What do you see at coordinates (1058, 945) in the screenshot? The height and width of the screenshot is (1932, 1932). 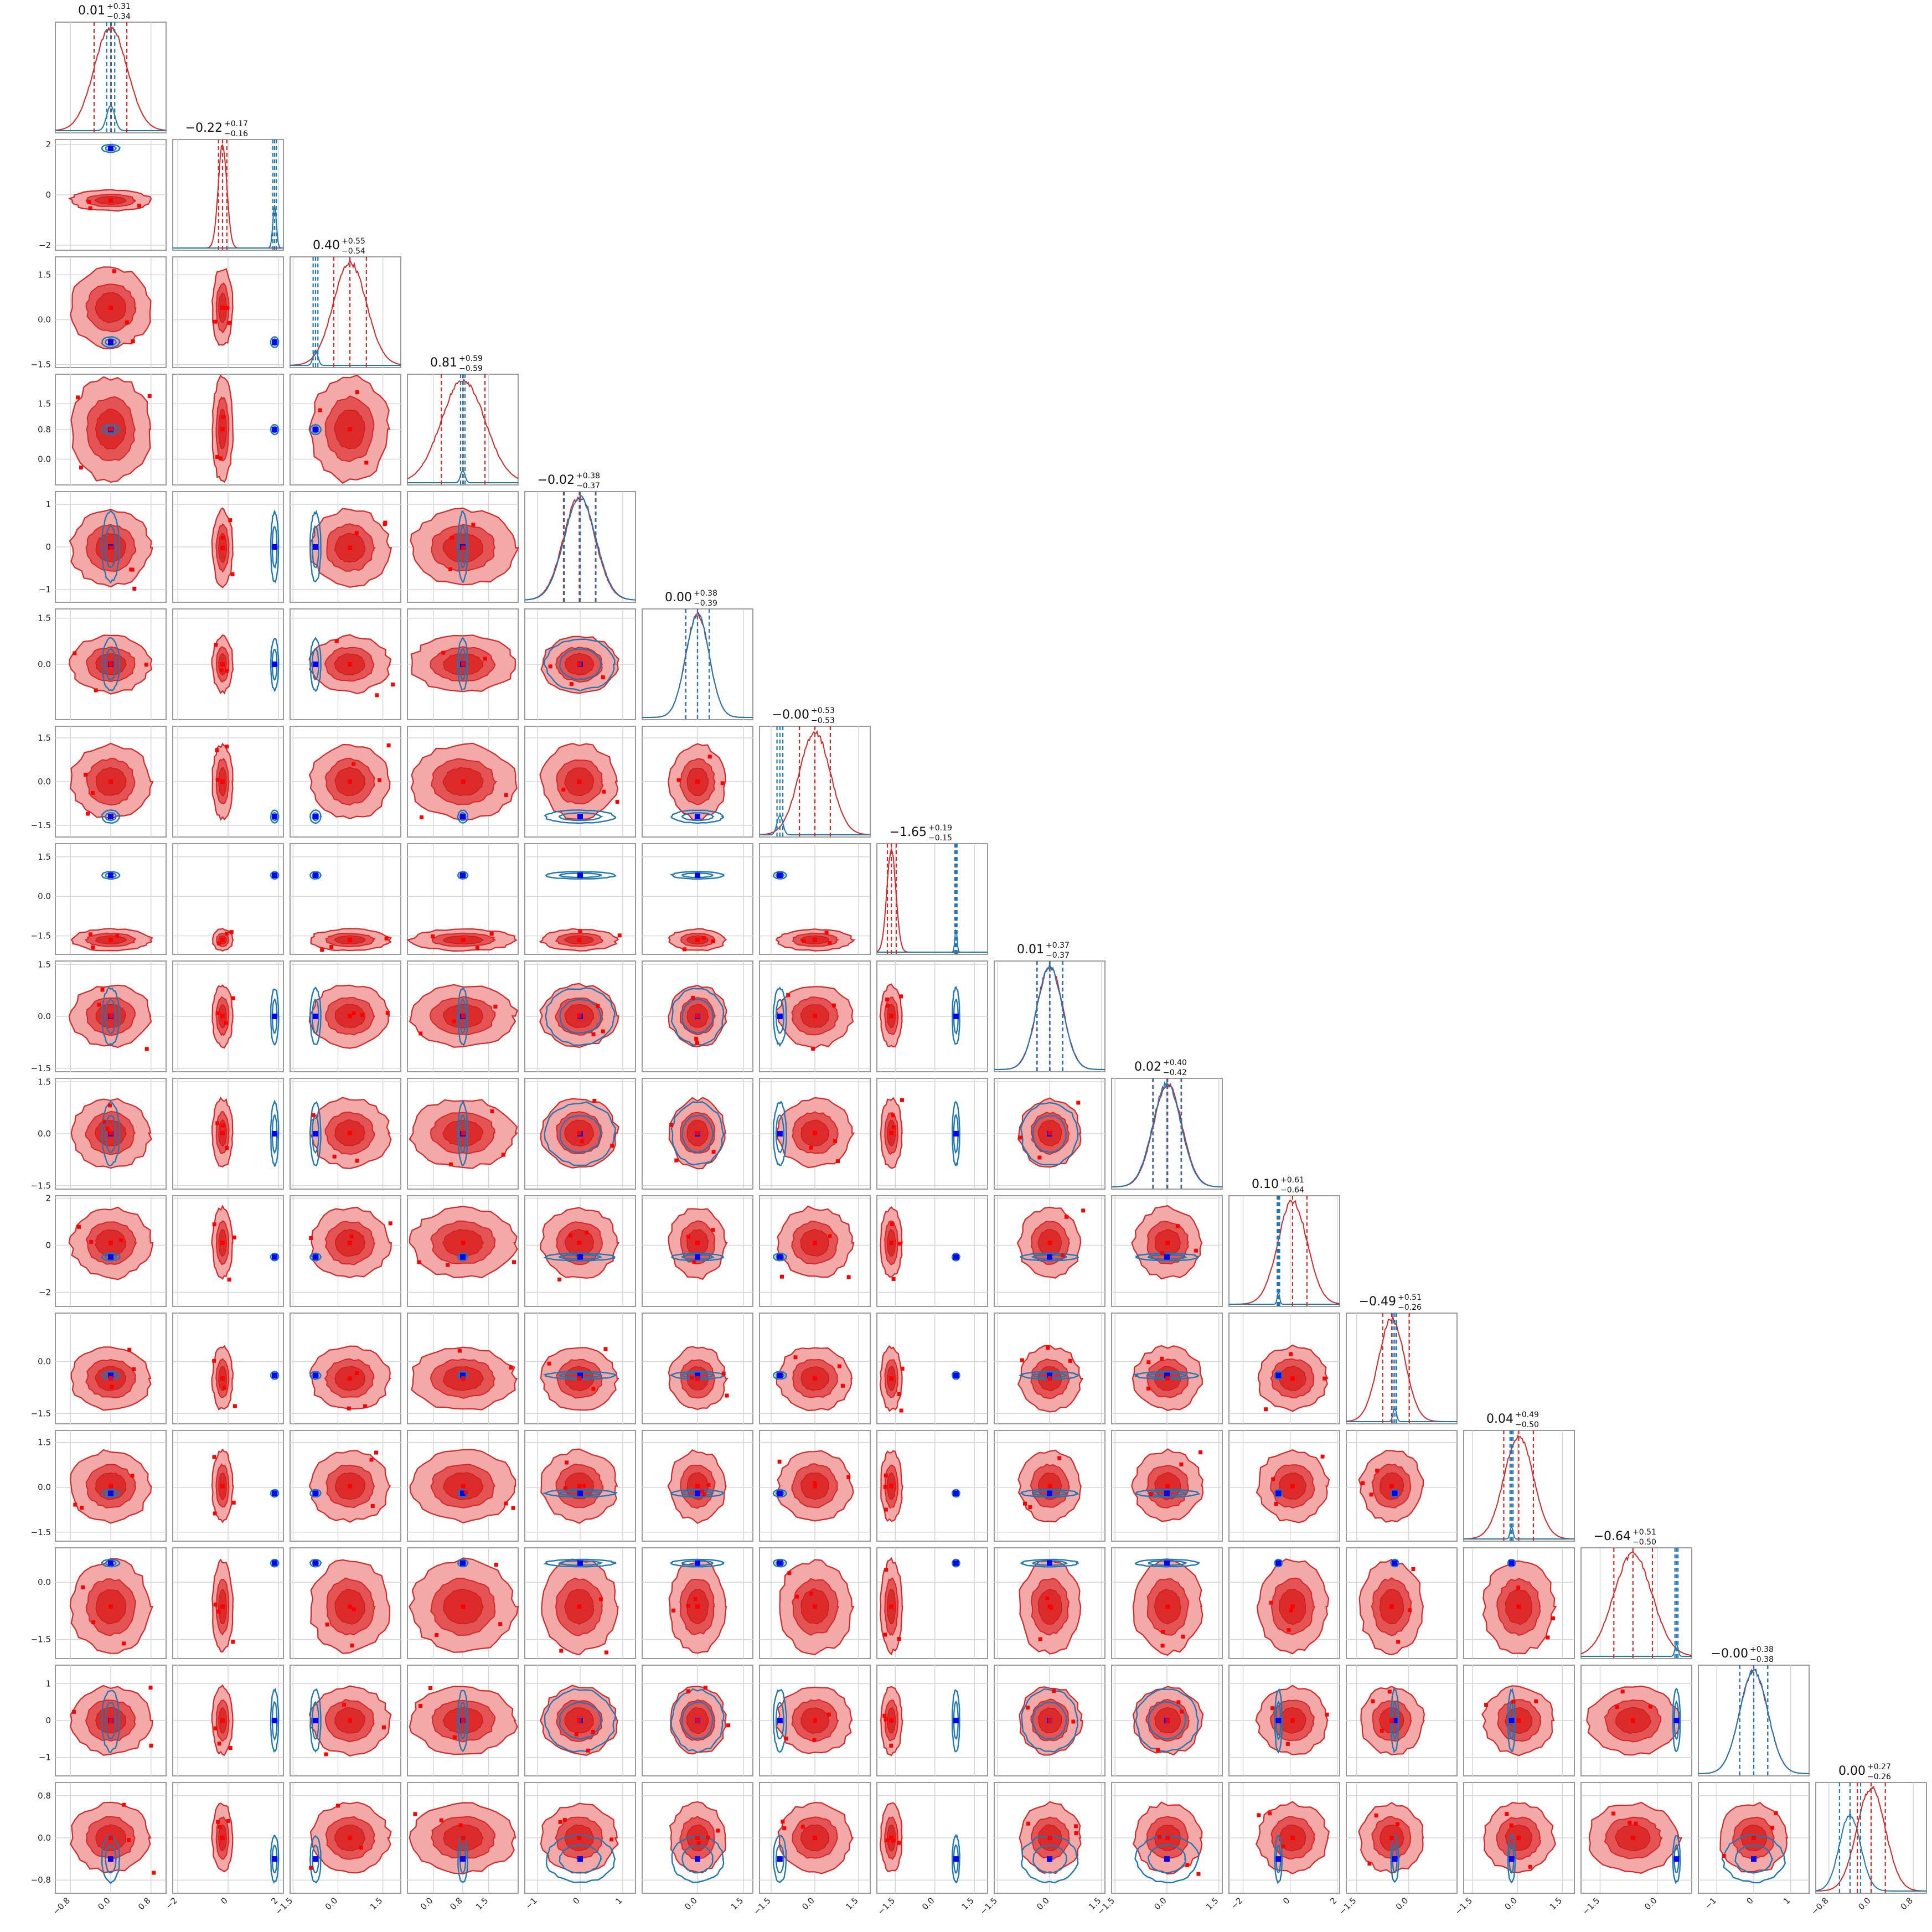 I see `param-title-plus: +0.37` at bounding box center [1058, 945].